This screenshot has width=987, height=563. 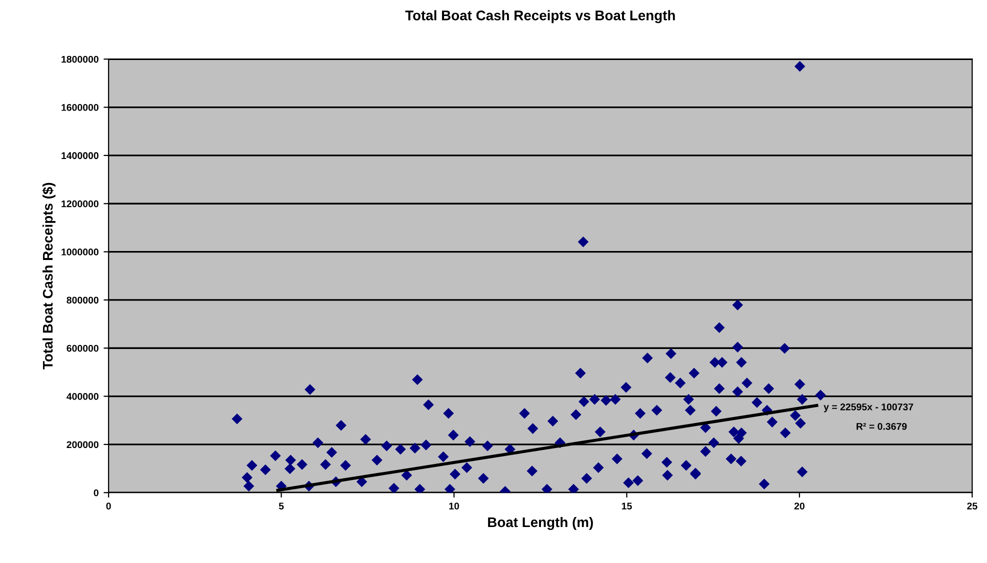 I want to click on x-axis-title: Boat Length (m), so click(x=540, y=523).